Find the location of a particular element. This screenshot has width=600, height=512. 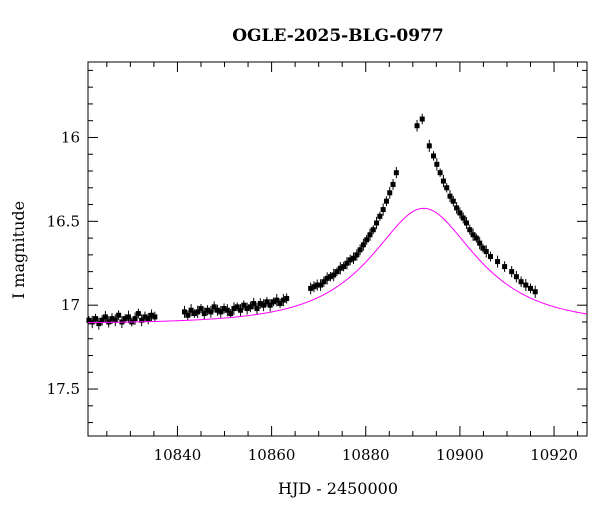

x-tick-label: 10920 is located at coordinates (554, 455).